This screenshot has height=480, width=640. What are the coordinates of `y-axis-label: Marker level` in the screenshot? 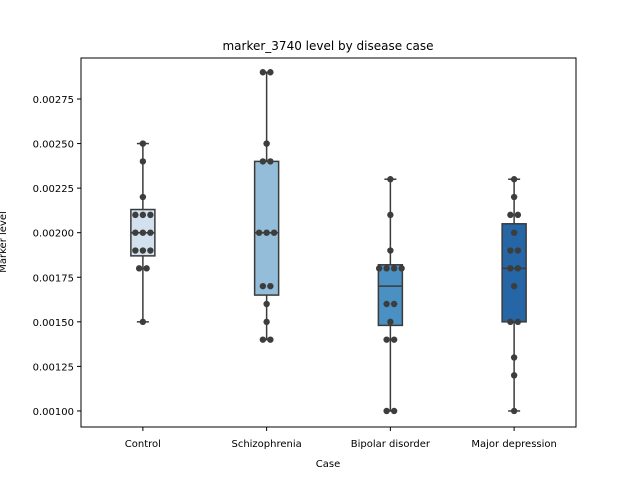 It's located at (4, 242).